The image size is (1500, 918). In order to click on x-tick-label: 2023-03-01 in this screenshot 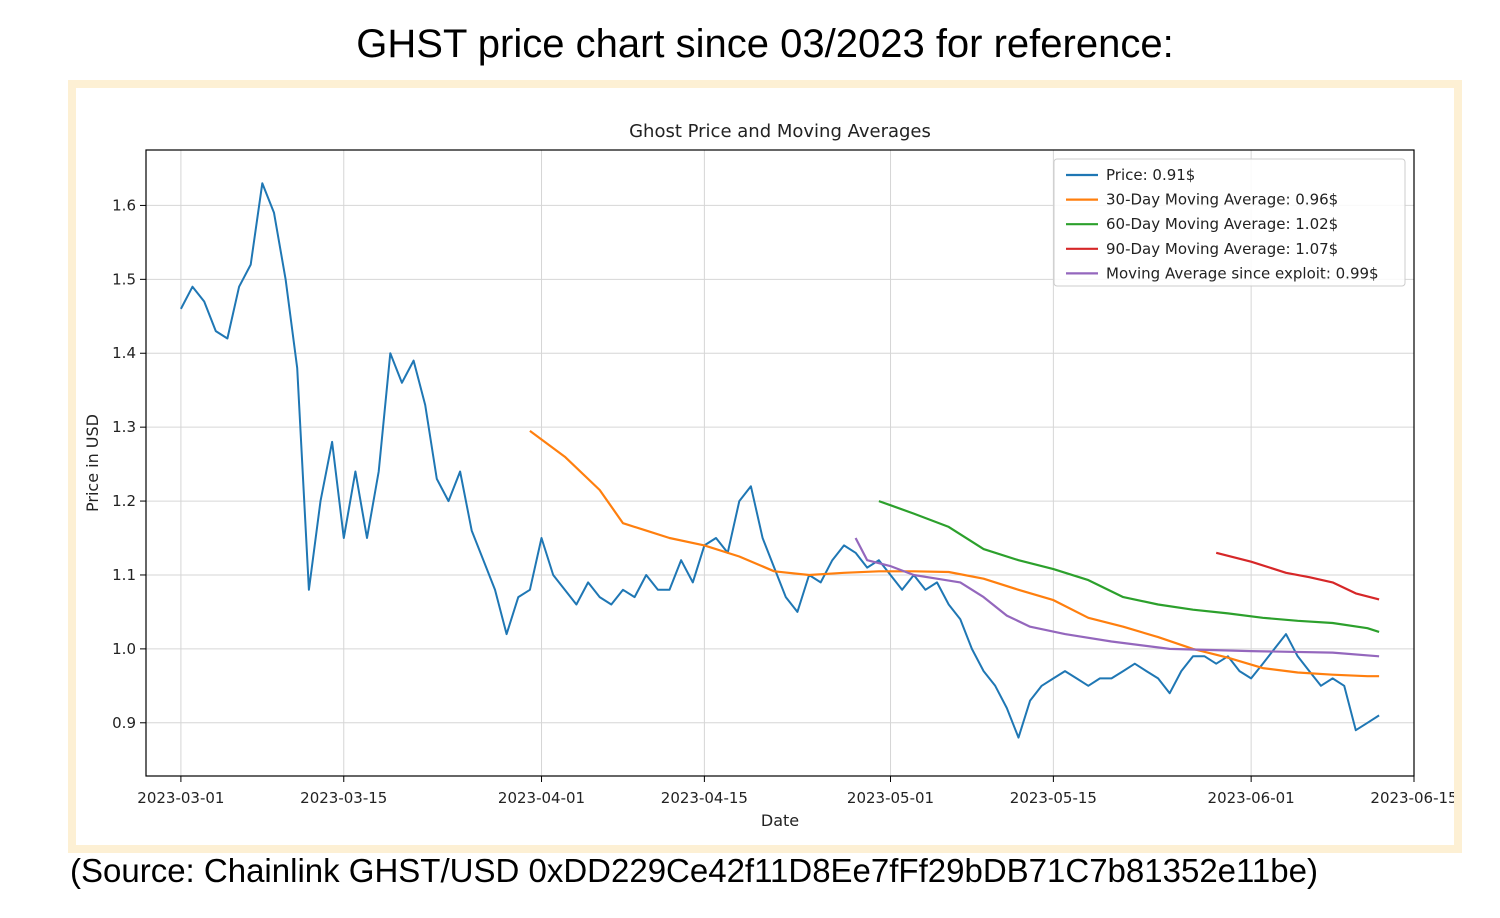, I will do `click(180, 798)`.